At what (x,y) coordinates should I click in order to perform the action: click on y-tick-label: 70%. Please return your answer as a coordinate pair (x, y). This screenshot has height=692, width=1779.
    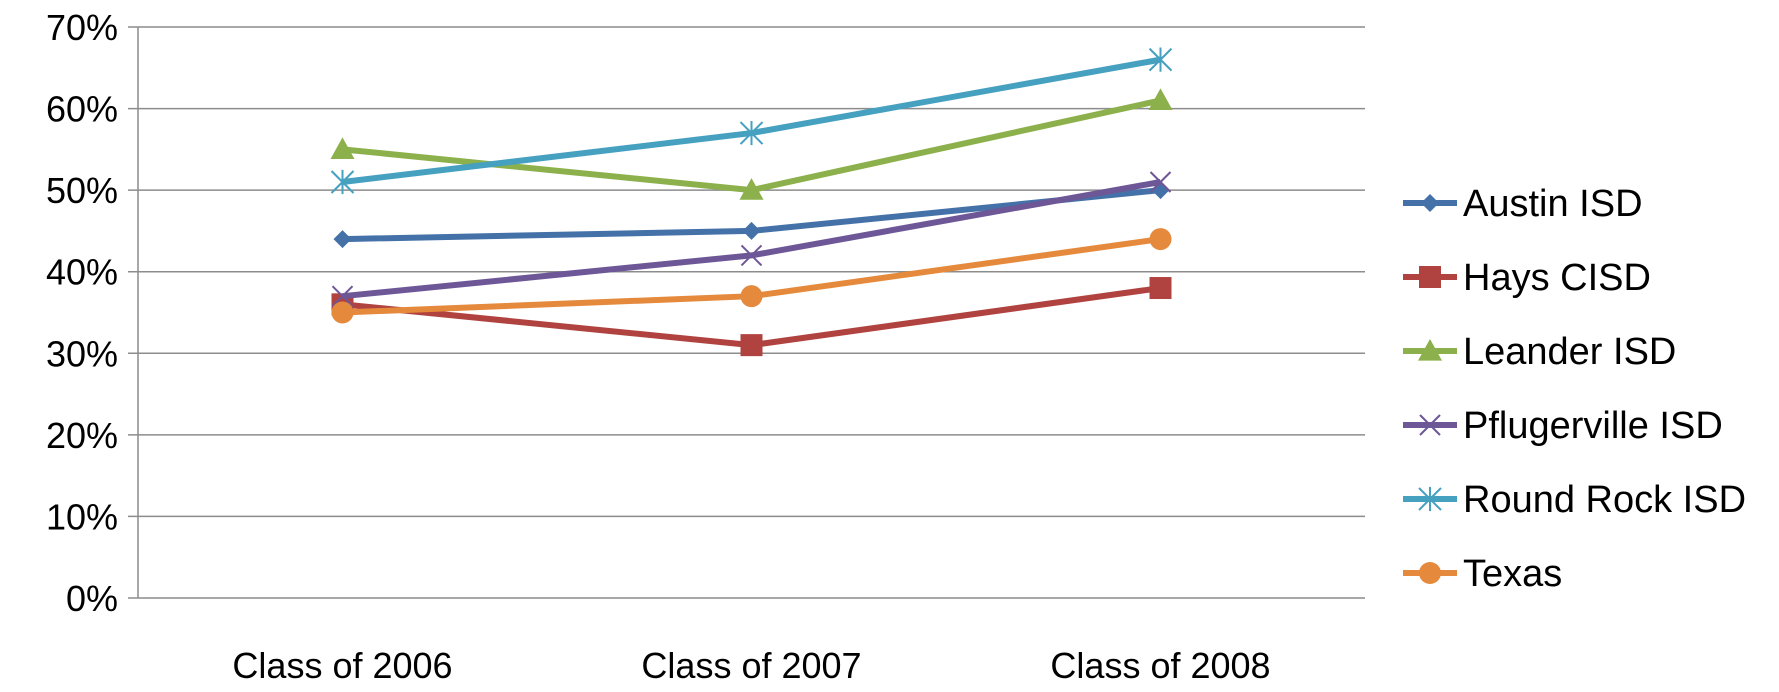
    Looking at the image, I should click on (82, 27).